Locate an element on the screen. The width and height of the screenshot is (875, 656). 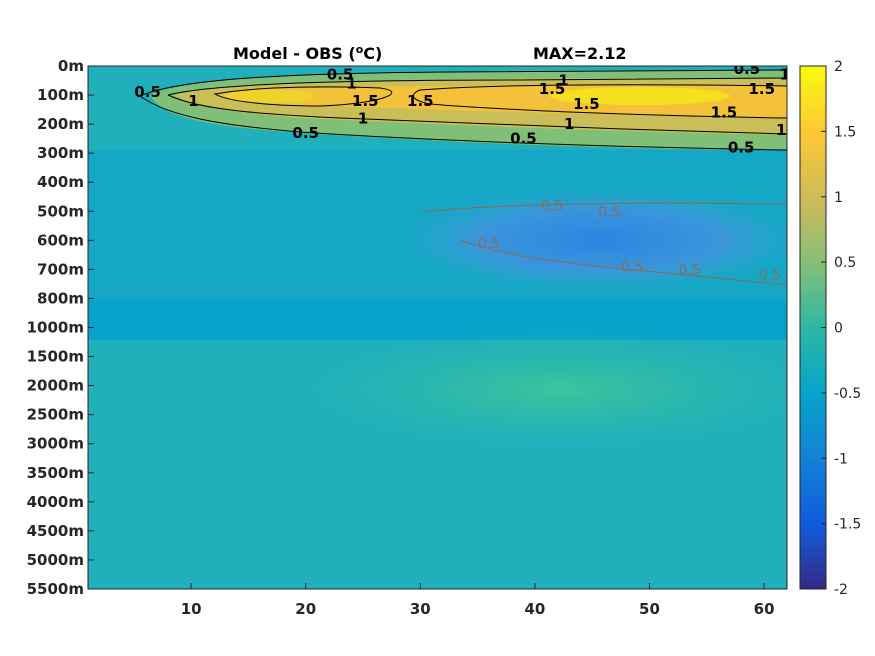
y-tick-label: 0m is located at coordinates (71, 66).